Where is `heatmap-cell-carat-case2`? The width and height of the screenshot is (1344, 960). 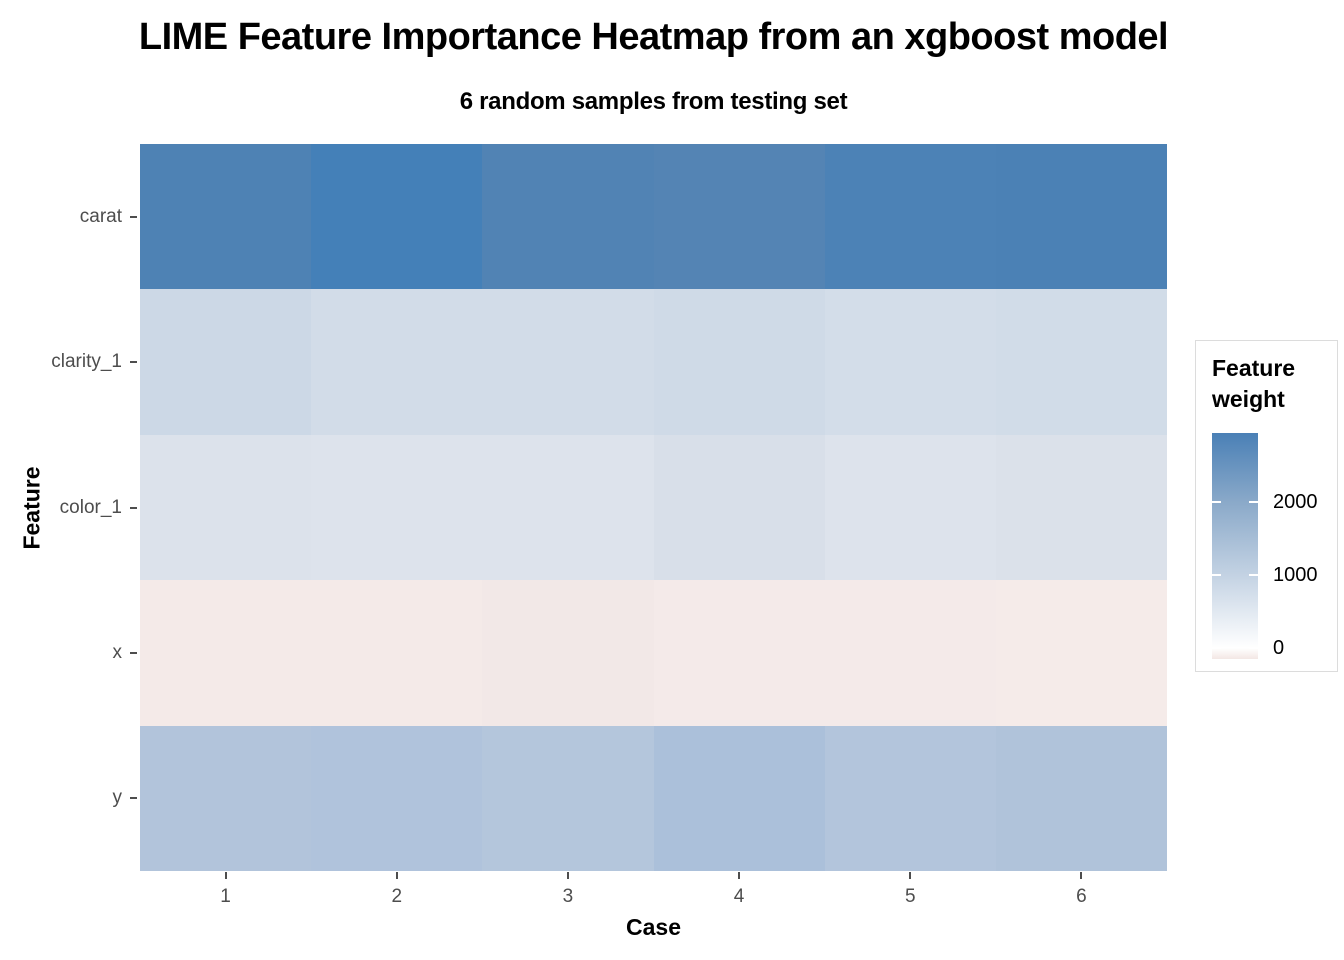
heatmap-cell-carat-case2 is located at coordinates (397, 217).